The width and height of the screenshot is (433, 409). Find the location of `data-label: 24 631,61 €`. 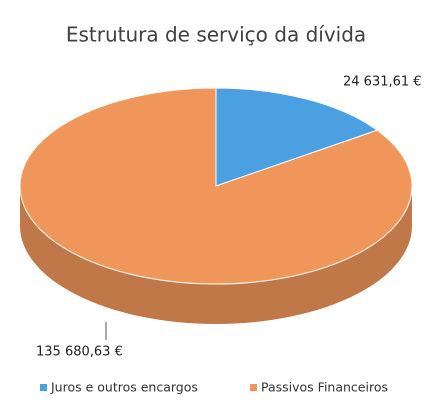

data-label: 24 631,61 € is located at coordinates (382, 82).